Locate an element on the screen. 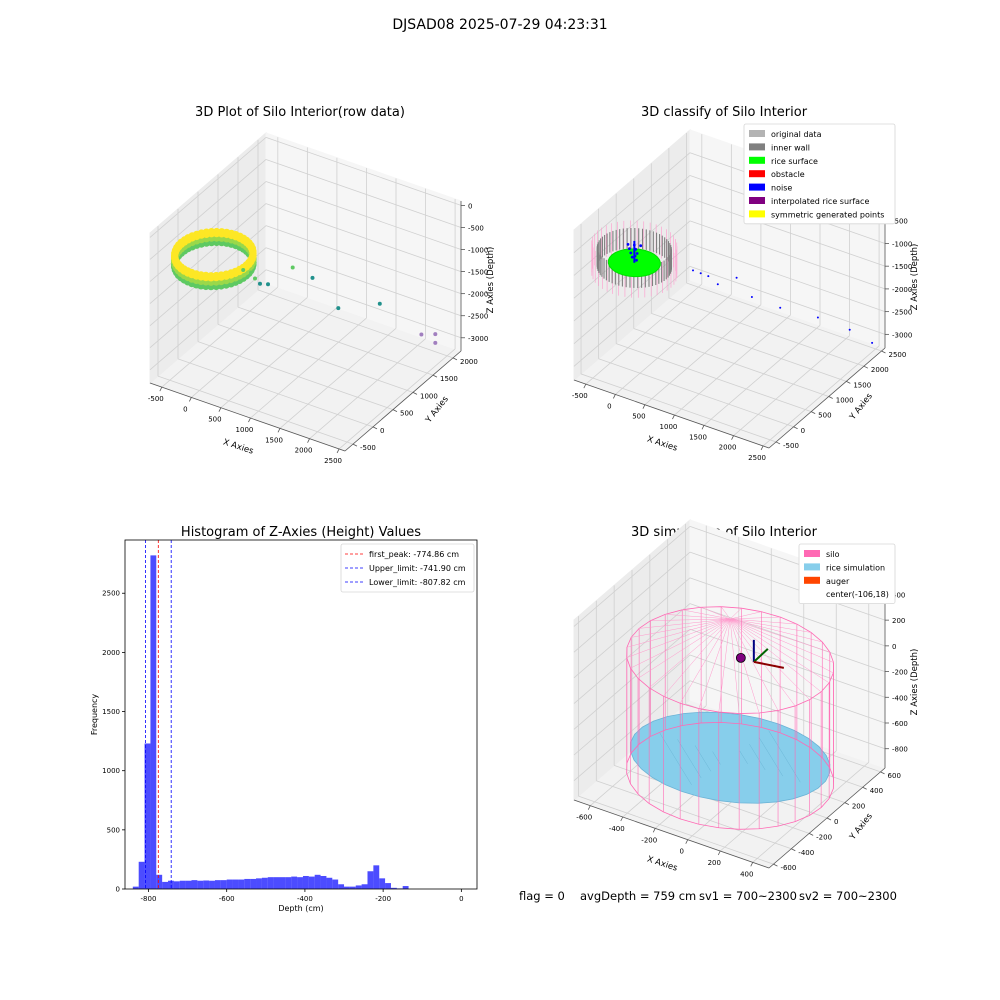 This screenshot has height=1000, width=1000. y-tick-label: -500 is located at coordinates (791, 446).